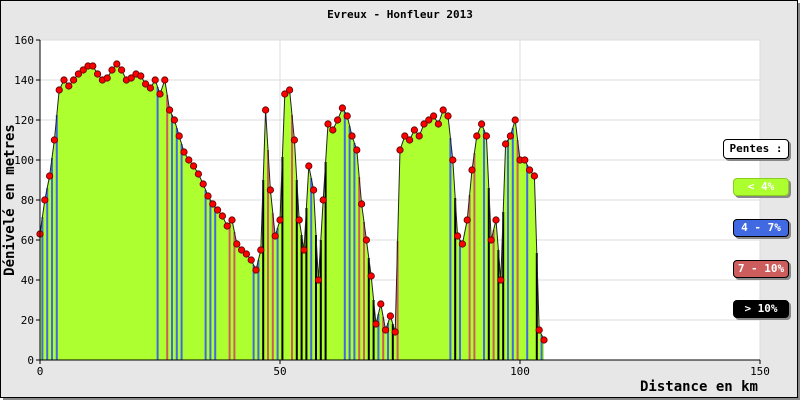  Describe the element at coordinates (761, 228) in the screenshot. I see `legend-item: 4 - 7%` at that location.